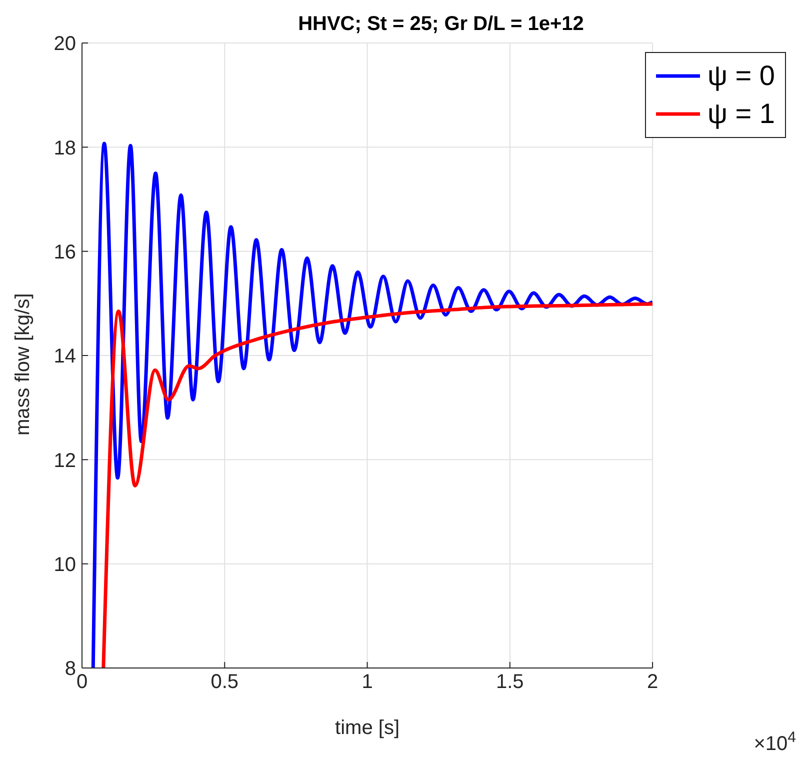 The height and width of the screenshot is (766, 808). I want to click on x-axis-title: time [s], so click(367, 728).